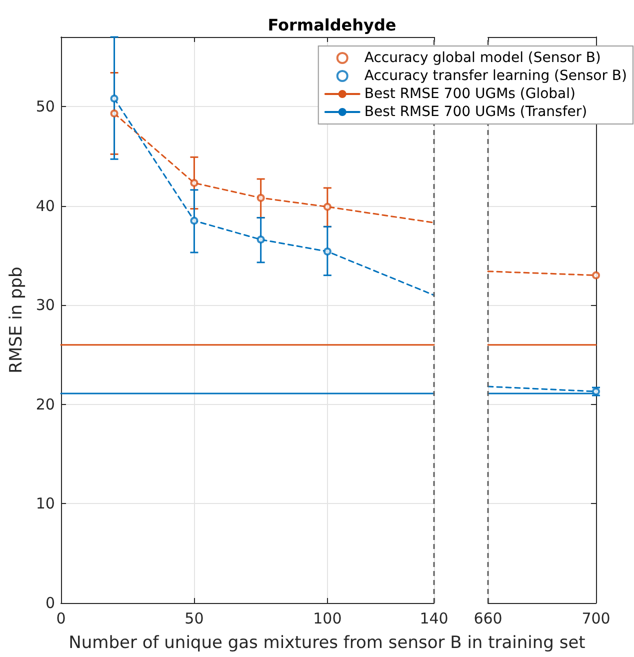 This screenshot has width=634, height=657. Describe the element at coordinates (45, 107) in the screenshot. I see `y-tick-label: 50` at that location.